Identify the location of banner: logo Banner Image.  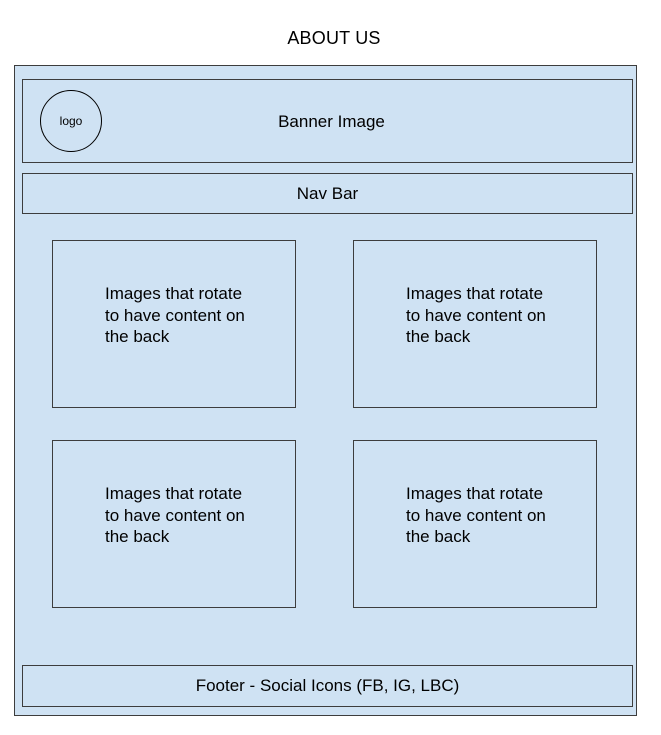
(327, 121).